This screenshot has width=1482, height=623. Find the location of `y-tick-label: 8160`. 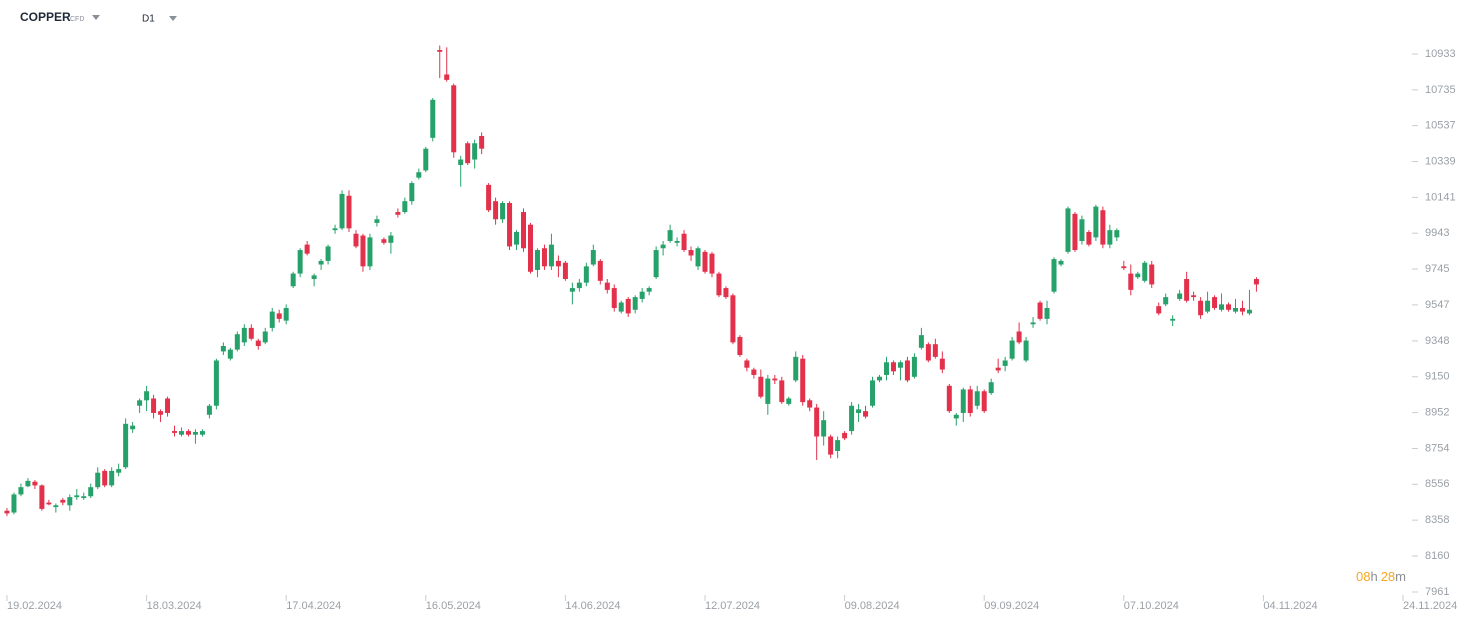

y-tick-label: 8160 is located at coordinates (1437, 556).